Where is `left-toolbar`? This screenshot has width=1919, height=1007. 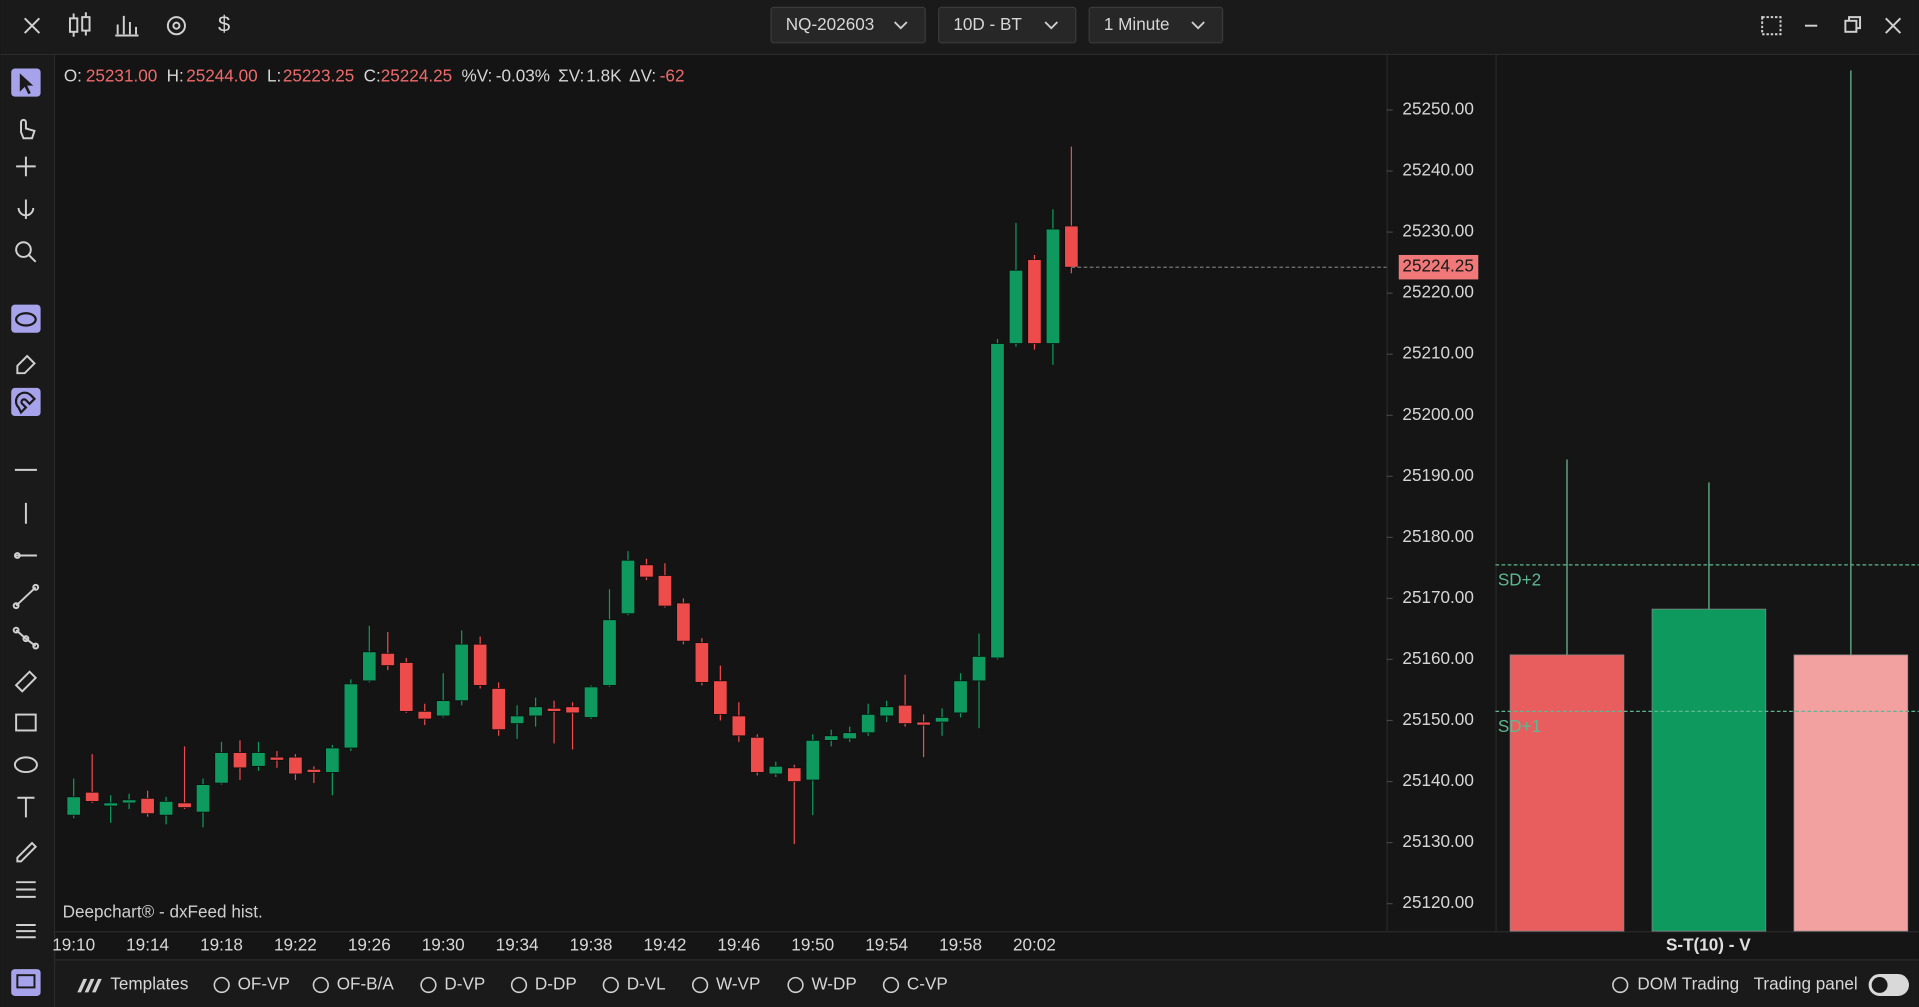
left-toolbar is located at coordinates (27, 531).